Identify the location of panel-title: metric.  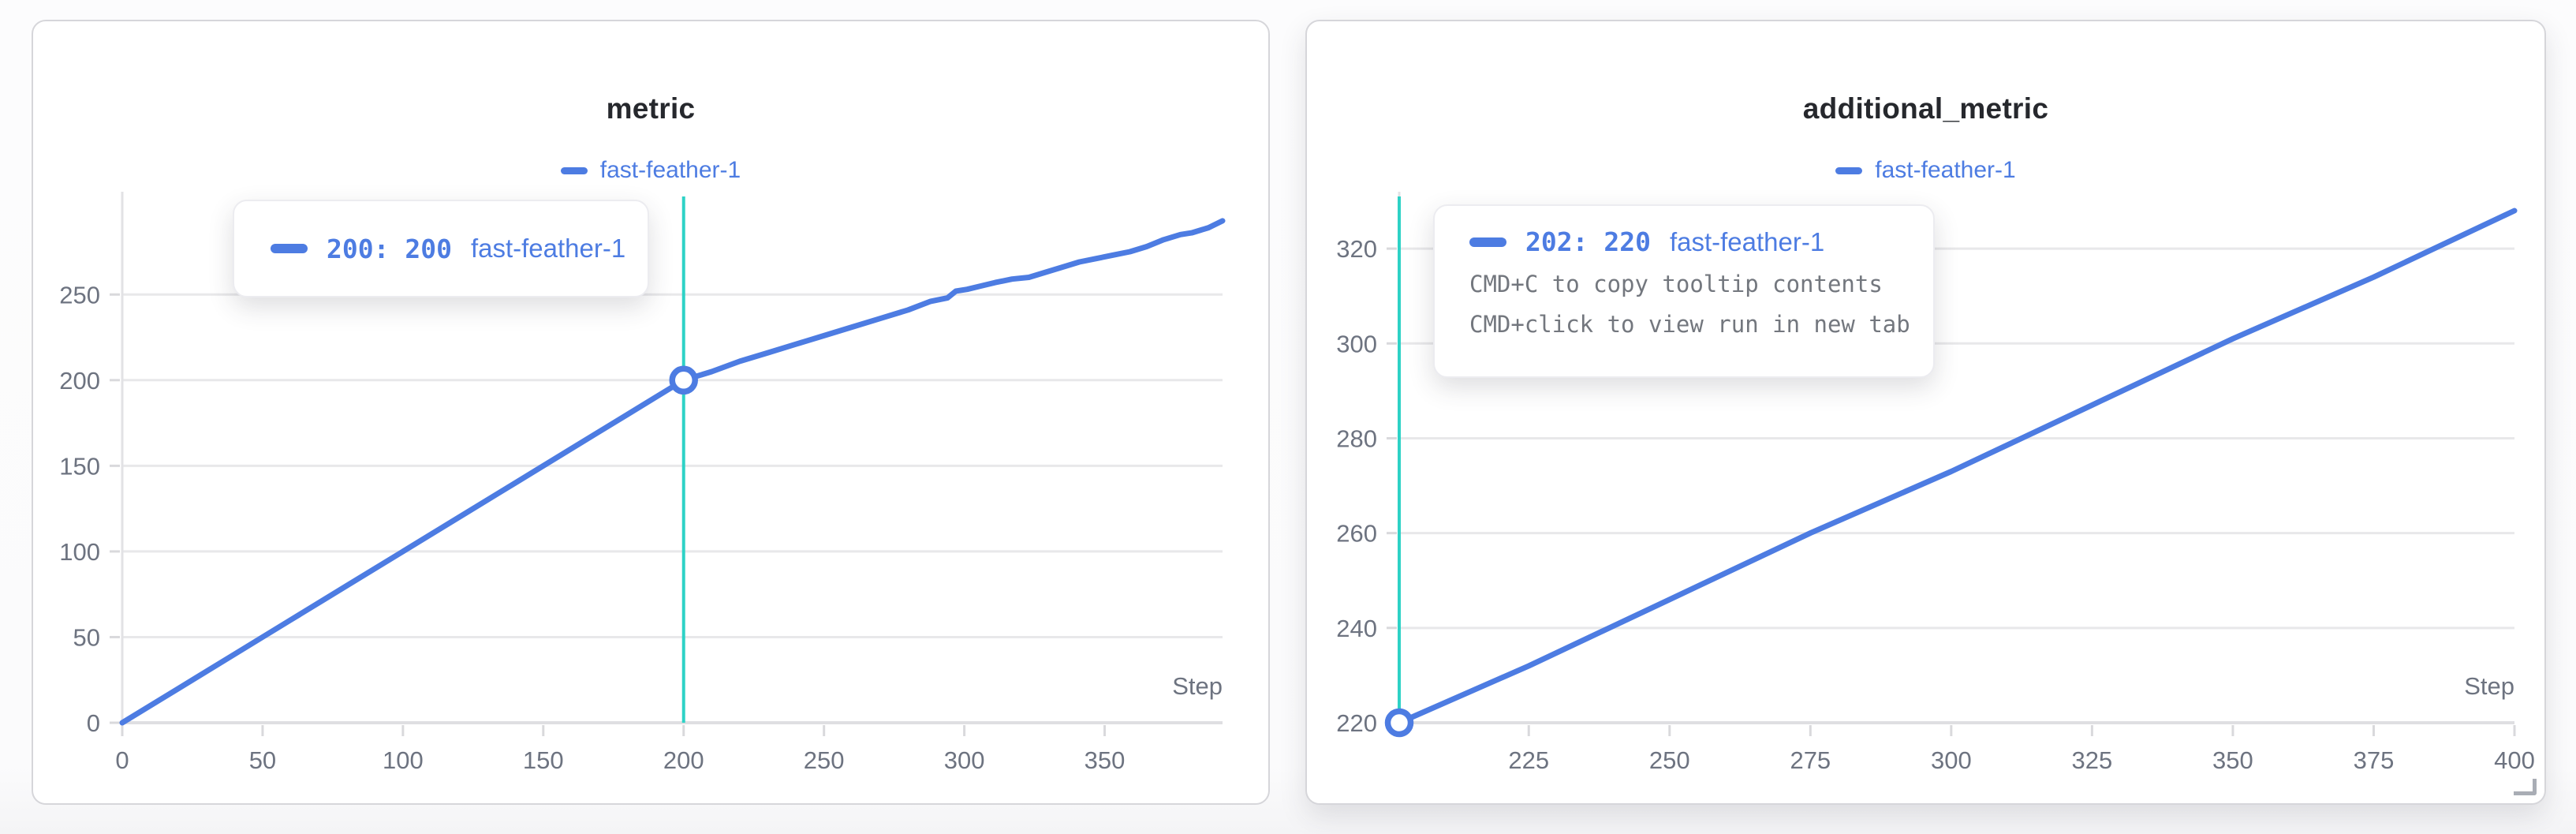
(651, 108).